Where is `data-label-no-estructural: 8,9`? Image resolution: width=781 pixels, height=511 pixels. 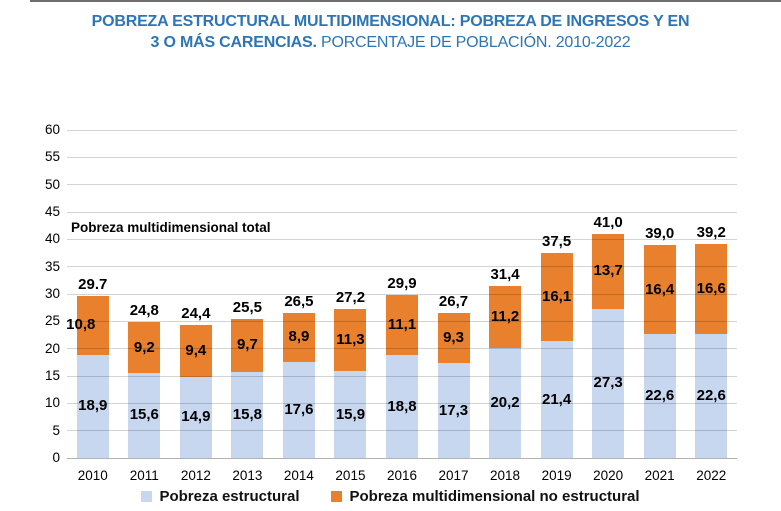 data-label-no-estructural: 8,9 is located at coordinates (299, 337).